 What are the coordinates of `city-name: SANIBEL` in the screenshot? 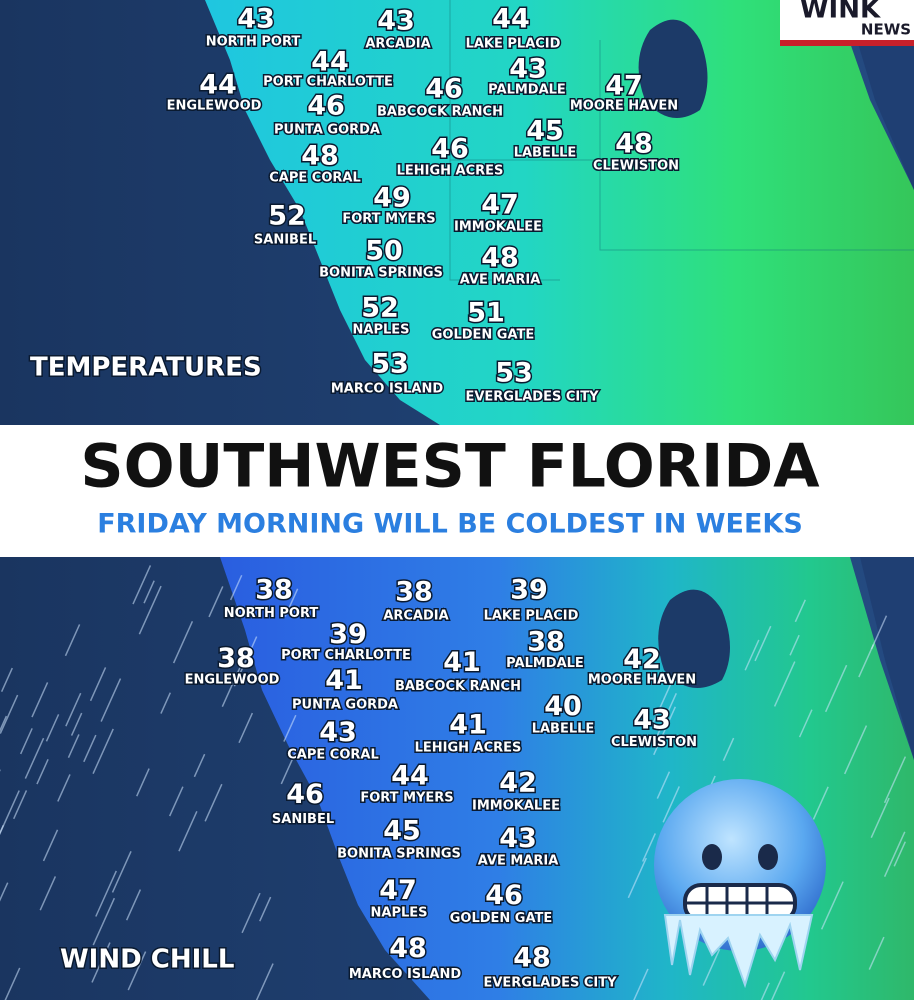 It's located at (303, 819).